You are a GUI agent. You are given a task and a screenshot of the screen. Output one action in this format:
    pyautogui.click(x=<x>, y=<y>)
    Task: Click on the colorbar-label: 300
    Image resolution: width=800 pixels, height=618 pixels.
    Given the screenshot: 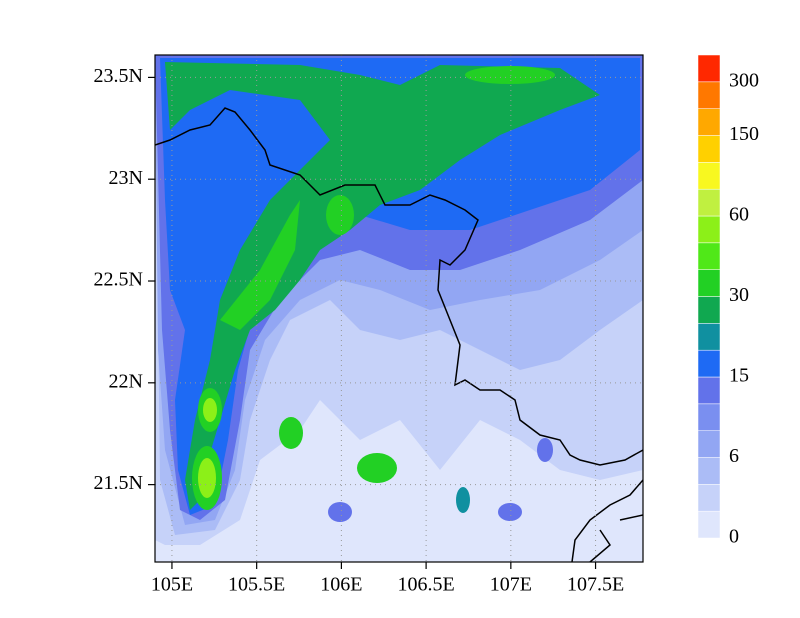 What is the action you would take?
    pyautogui.click(x=744, y=80)
    